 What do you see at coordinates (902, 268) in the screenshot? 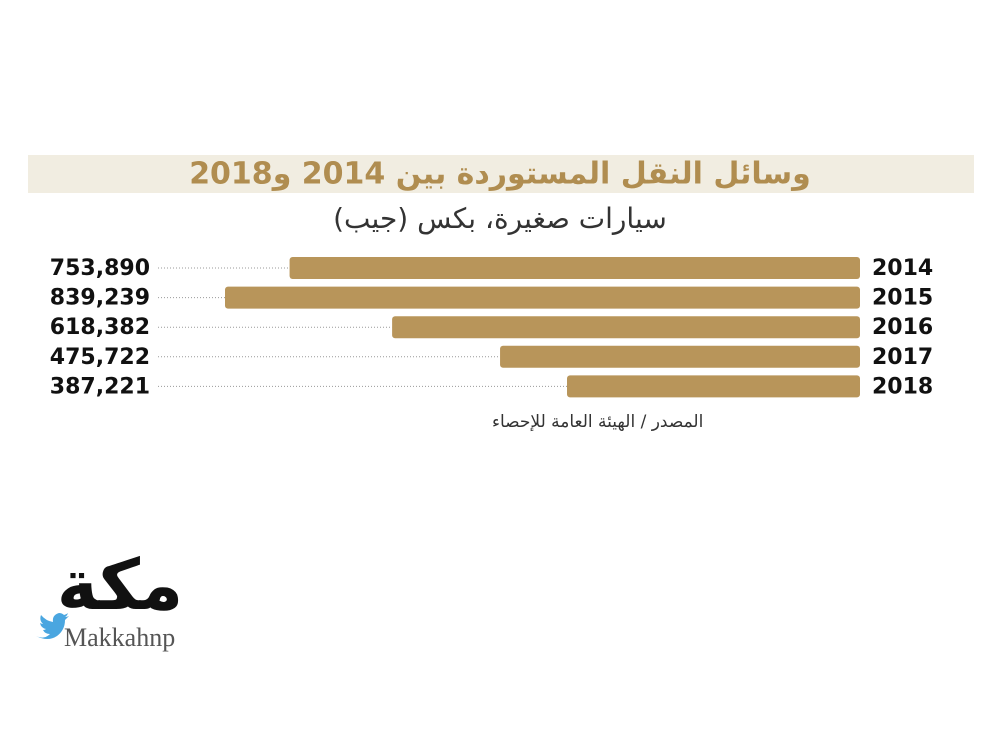
I see `category-label: 2014` at bounding box center [902, 268].